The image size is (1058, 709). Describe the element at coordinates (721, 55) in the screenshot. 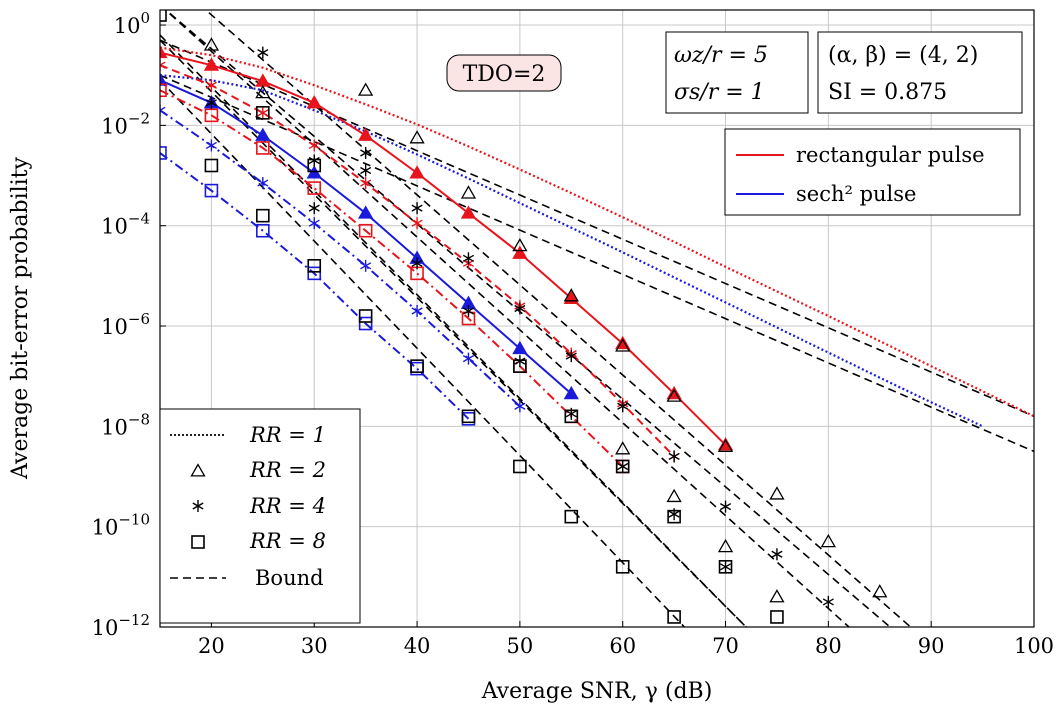

I see `param-box-1-line1: ωz/r = 5` at that location.